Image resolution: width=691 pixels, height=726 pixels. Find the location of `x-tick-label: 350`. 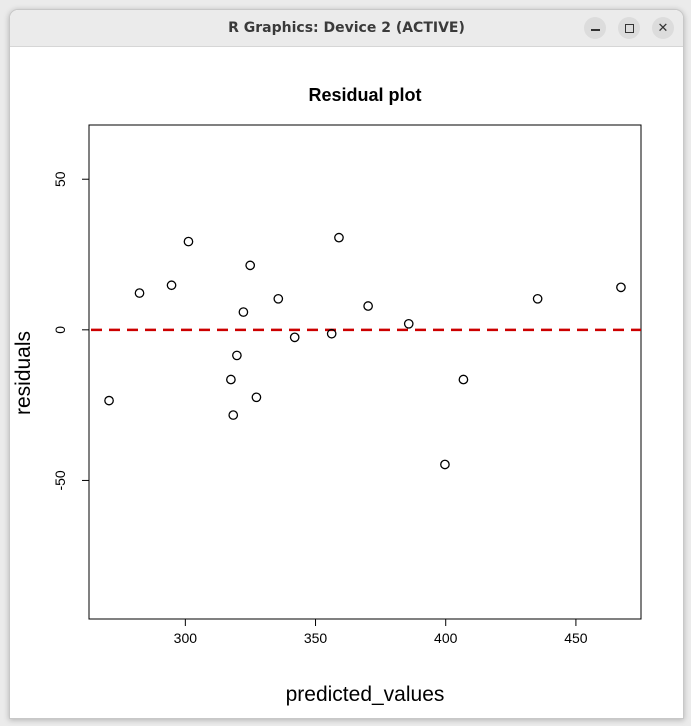

x-tick-label: 350 is located at coordinates (316, 638).